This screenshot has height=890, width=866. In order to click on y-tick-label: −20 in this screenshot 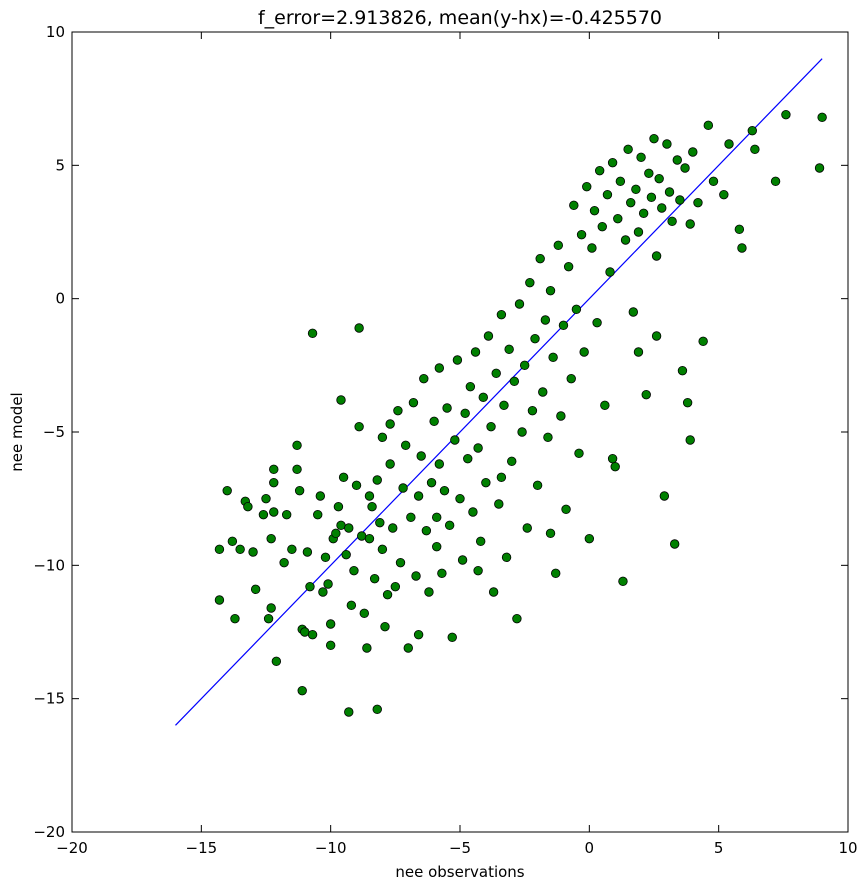, I will do `click(49, 832)`.